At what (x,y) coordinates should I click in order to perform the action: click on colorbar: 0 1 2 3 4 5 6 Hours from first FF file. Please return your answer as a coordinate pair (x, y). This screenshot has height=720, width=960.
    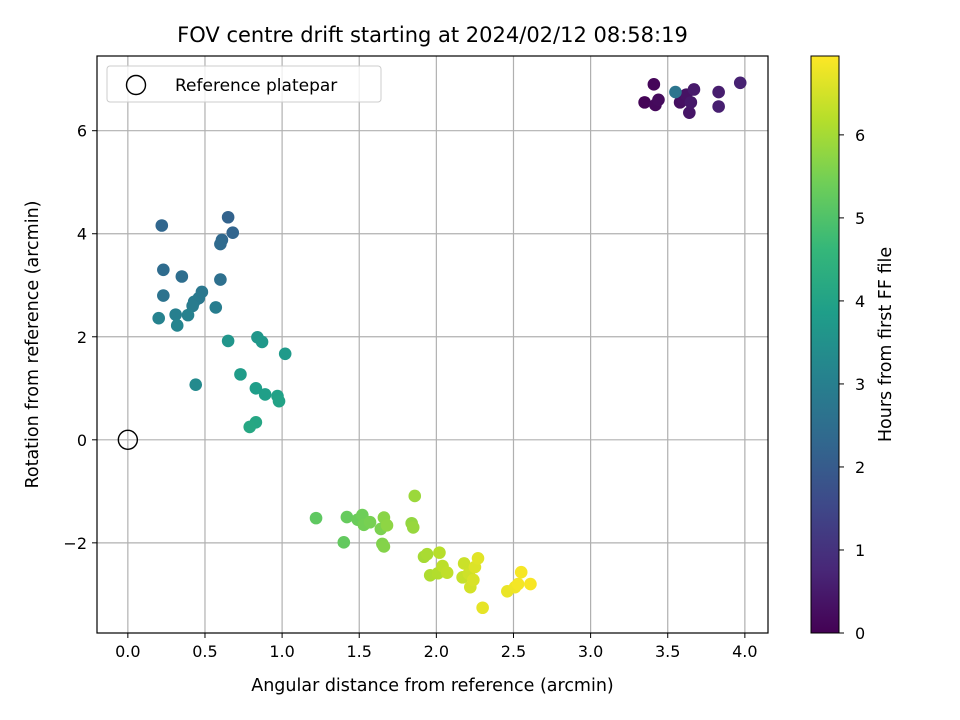
    Looking at the image, I should click on (853, 349).